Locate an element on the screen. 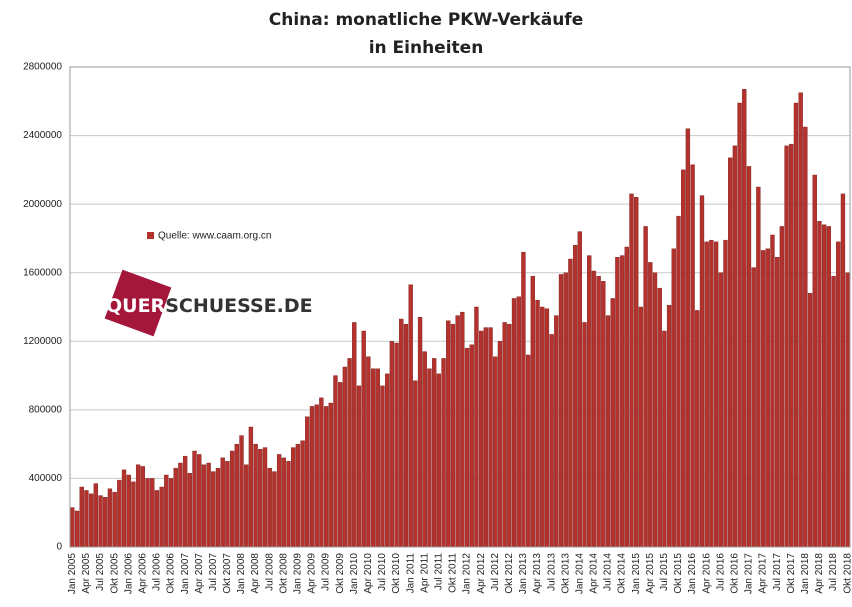  x-tick-label: Okt 2017 is located at coordinates (791, 573).